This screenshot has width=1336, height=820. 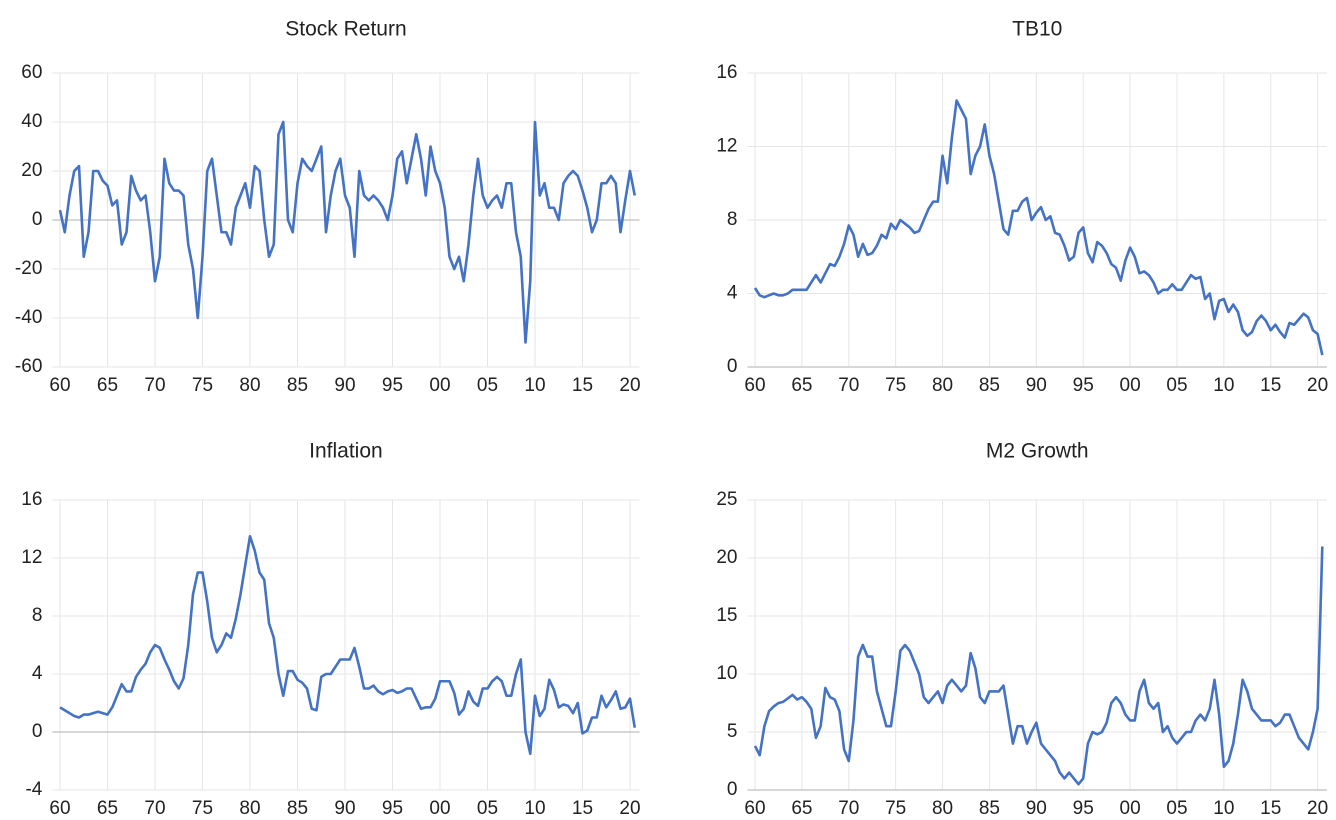 What do you see at coordinates (28, 268) in the screenshot?
I see `y-tick-label: -20` at bounding box center [28, 268].